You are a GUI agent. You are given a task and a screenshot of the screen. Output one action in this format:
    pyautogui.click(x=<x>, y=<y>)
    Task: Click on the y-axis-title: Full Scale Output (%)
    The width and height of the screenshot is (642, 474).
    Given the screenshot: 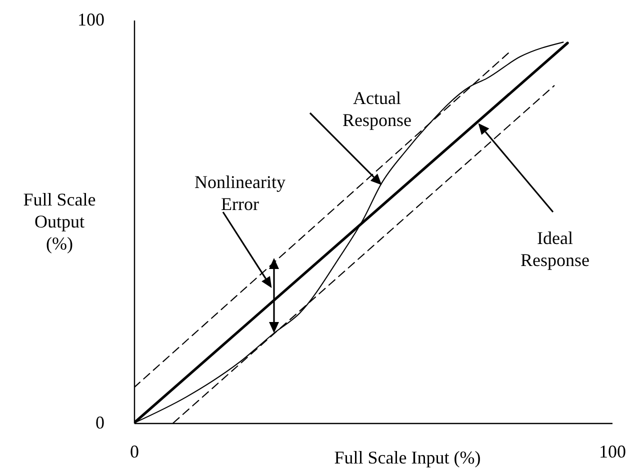 What is the action you would take?
    pyautogui.click(x=59, y=222)
    